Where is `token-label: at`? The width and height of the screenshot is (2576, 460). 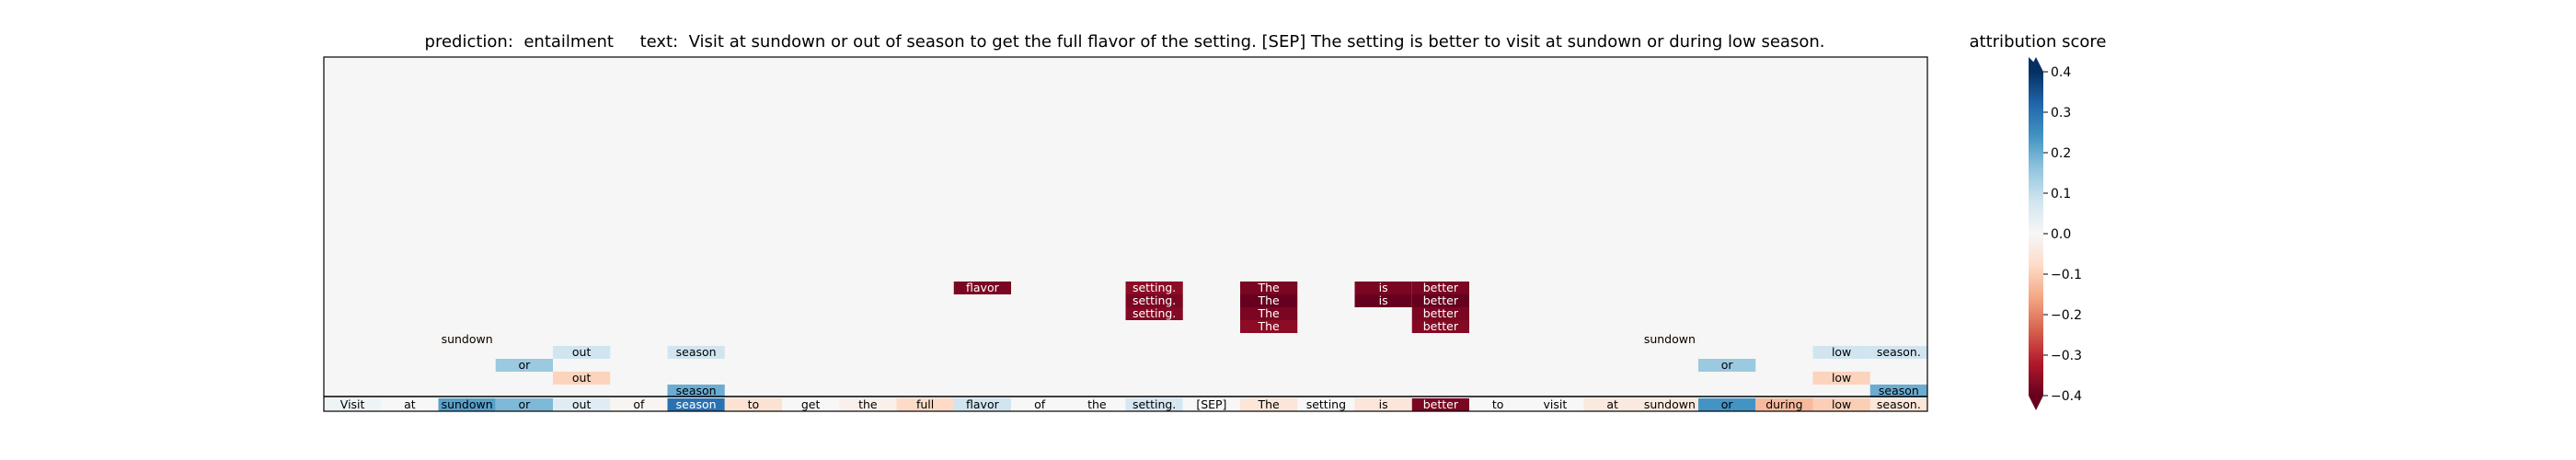 token-label: at is located at coordinates (1612, 404).